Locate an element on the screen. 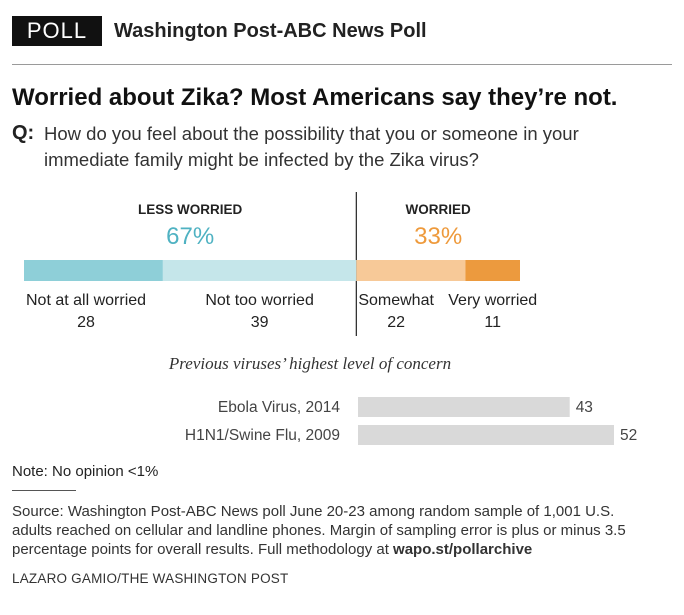  header-divider is located at coordinates (342, 64).